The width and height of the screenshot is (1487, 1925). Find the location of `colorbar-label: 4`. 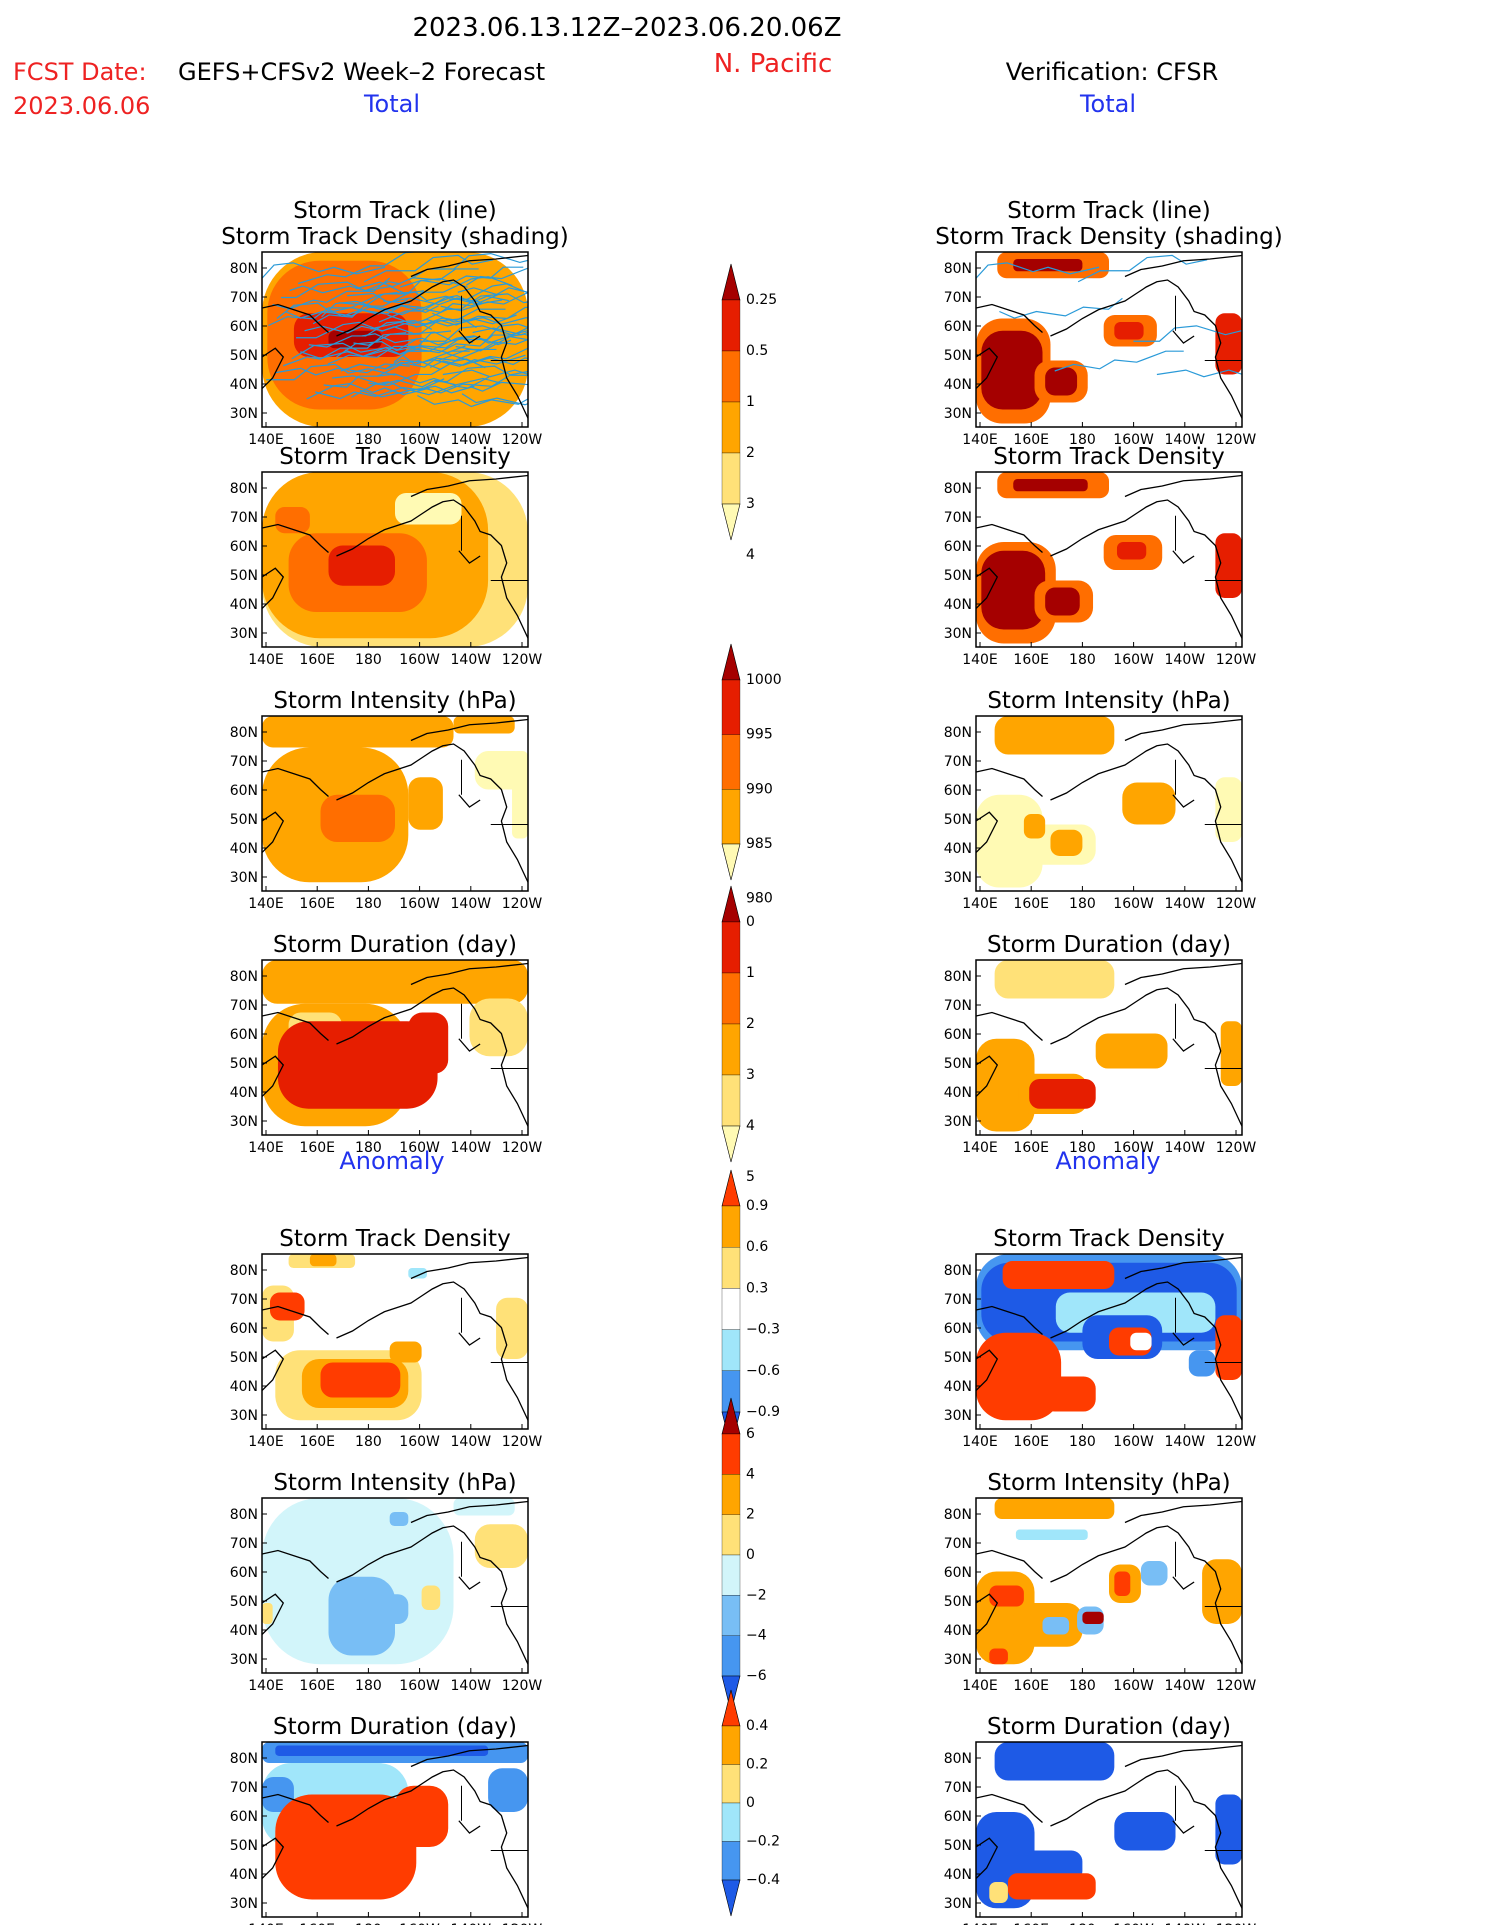

colorbar-label: 4 is located at coordinates (750, 555).